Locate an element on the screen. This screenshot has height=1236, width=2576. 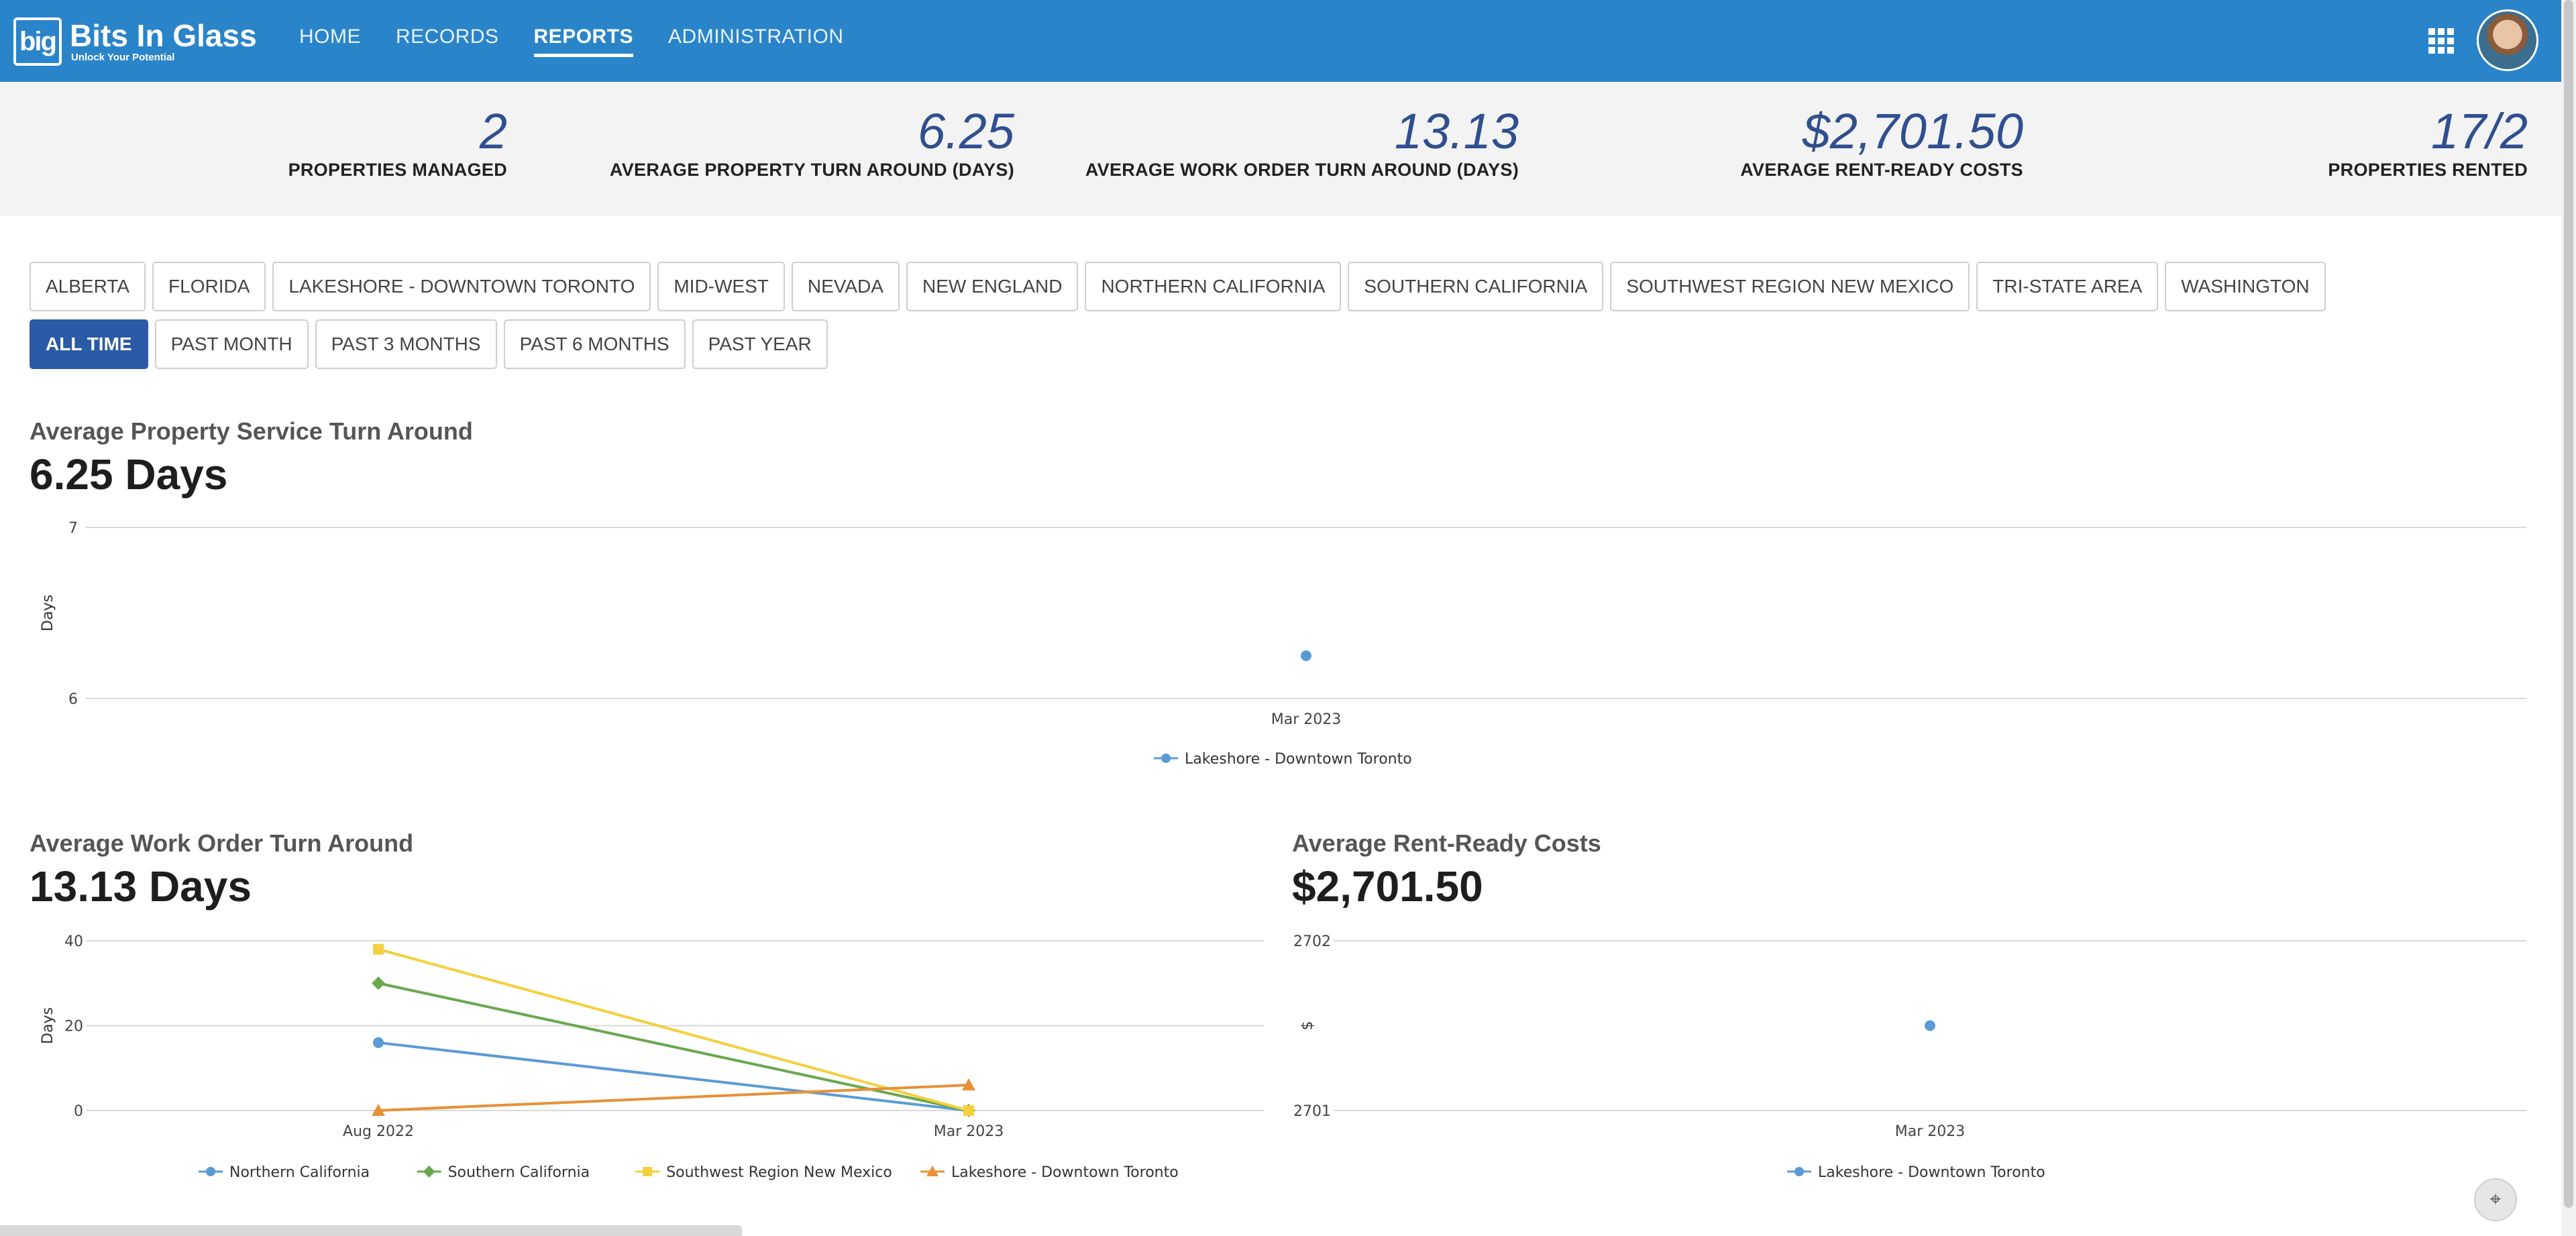
kpi-label: AVERAGE WORK ORDER TURN AROUND (DAYS) is located at coordinates (1302, 170).